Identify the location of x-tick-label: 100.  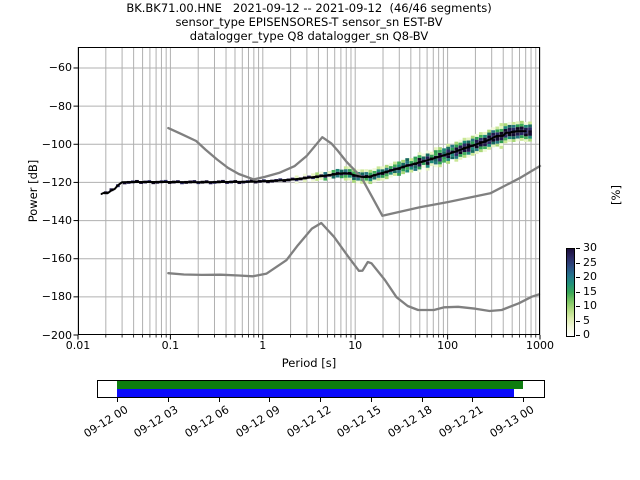
(448, 345).